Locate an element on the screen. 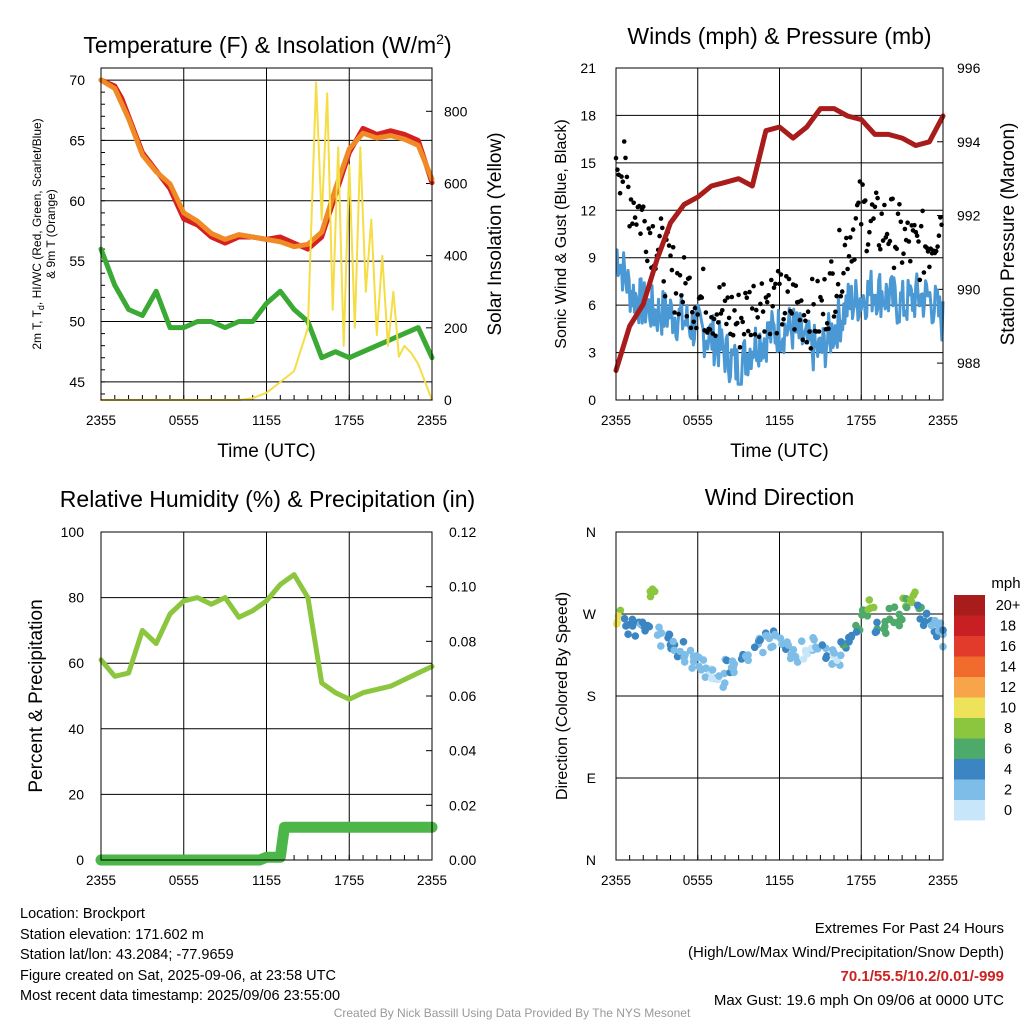 Image resolution: width=1024 pixels, height=1024 pixels. x-tick-label: 2355 is located at coordinates (101, 420).